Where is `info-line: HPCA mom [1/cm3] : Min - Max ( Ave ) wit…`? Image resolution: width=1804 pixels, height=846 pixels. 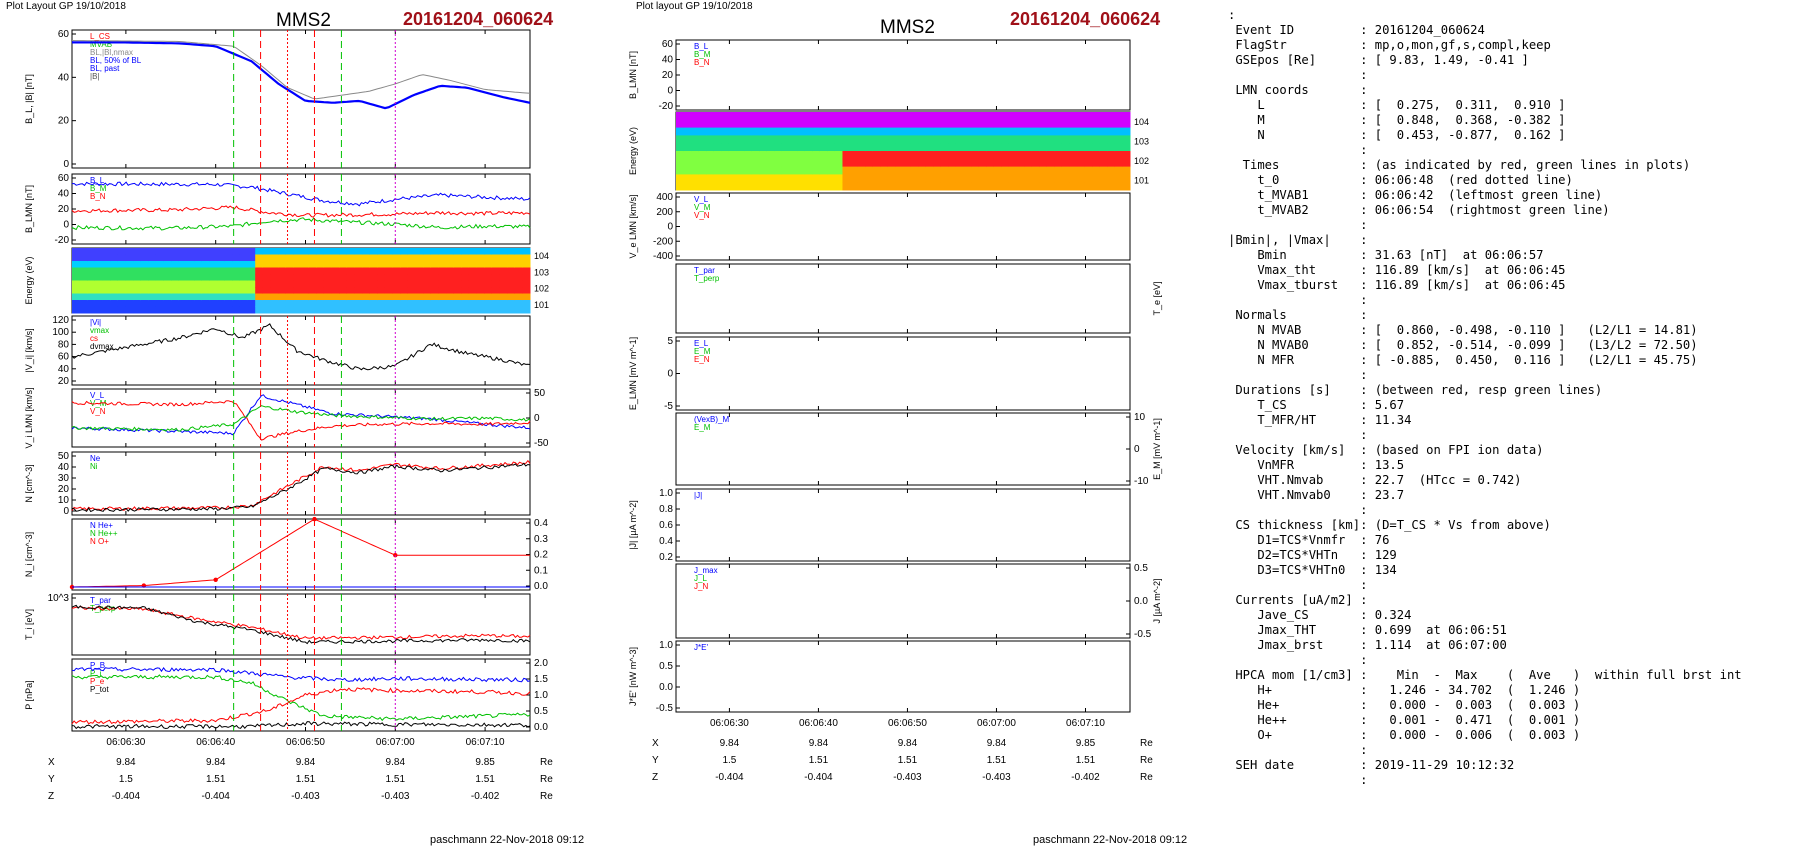 info-line: HPCA mom [1/cm3] : Min - Max ( Ave ) wit… is located at coordinates (1488, 675).